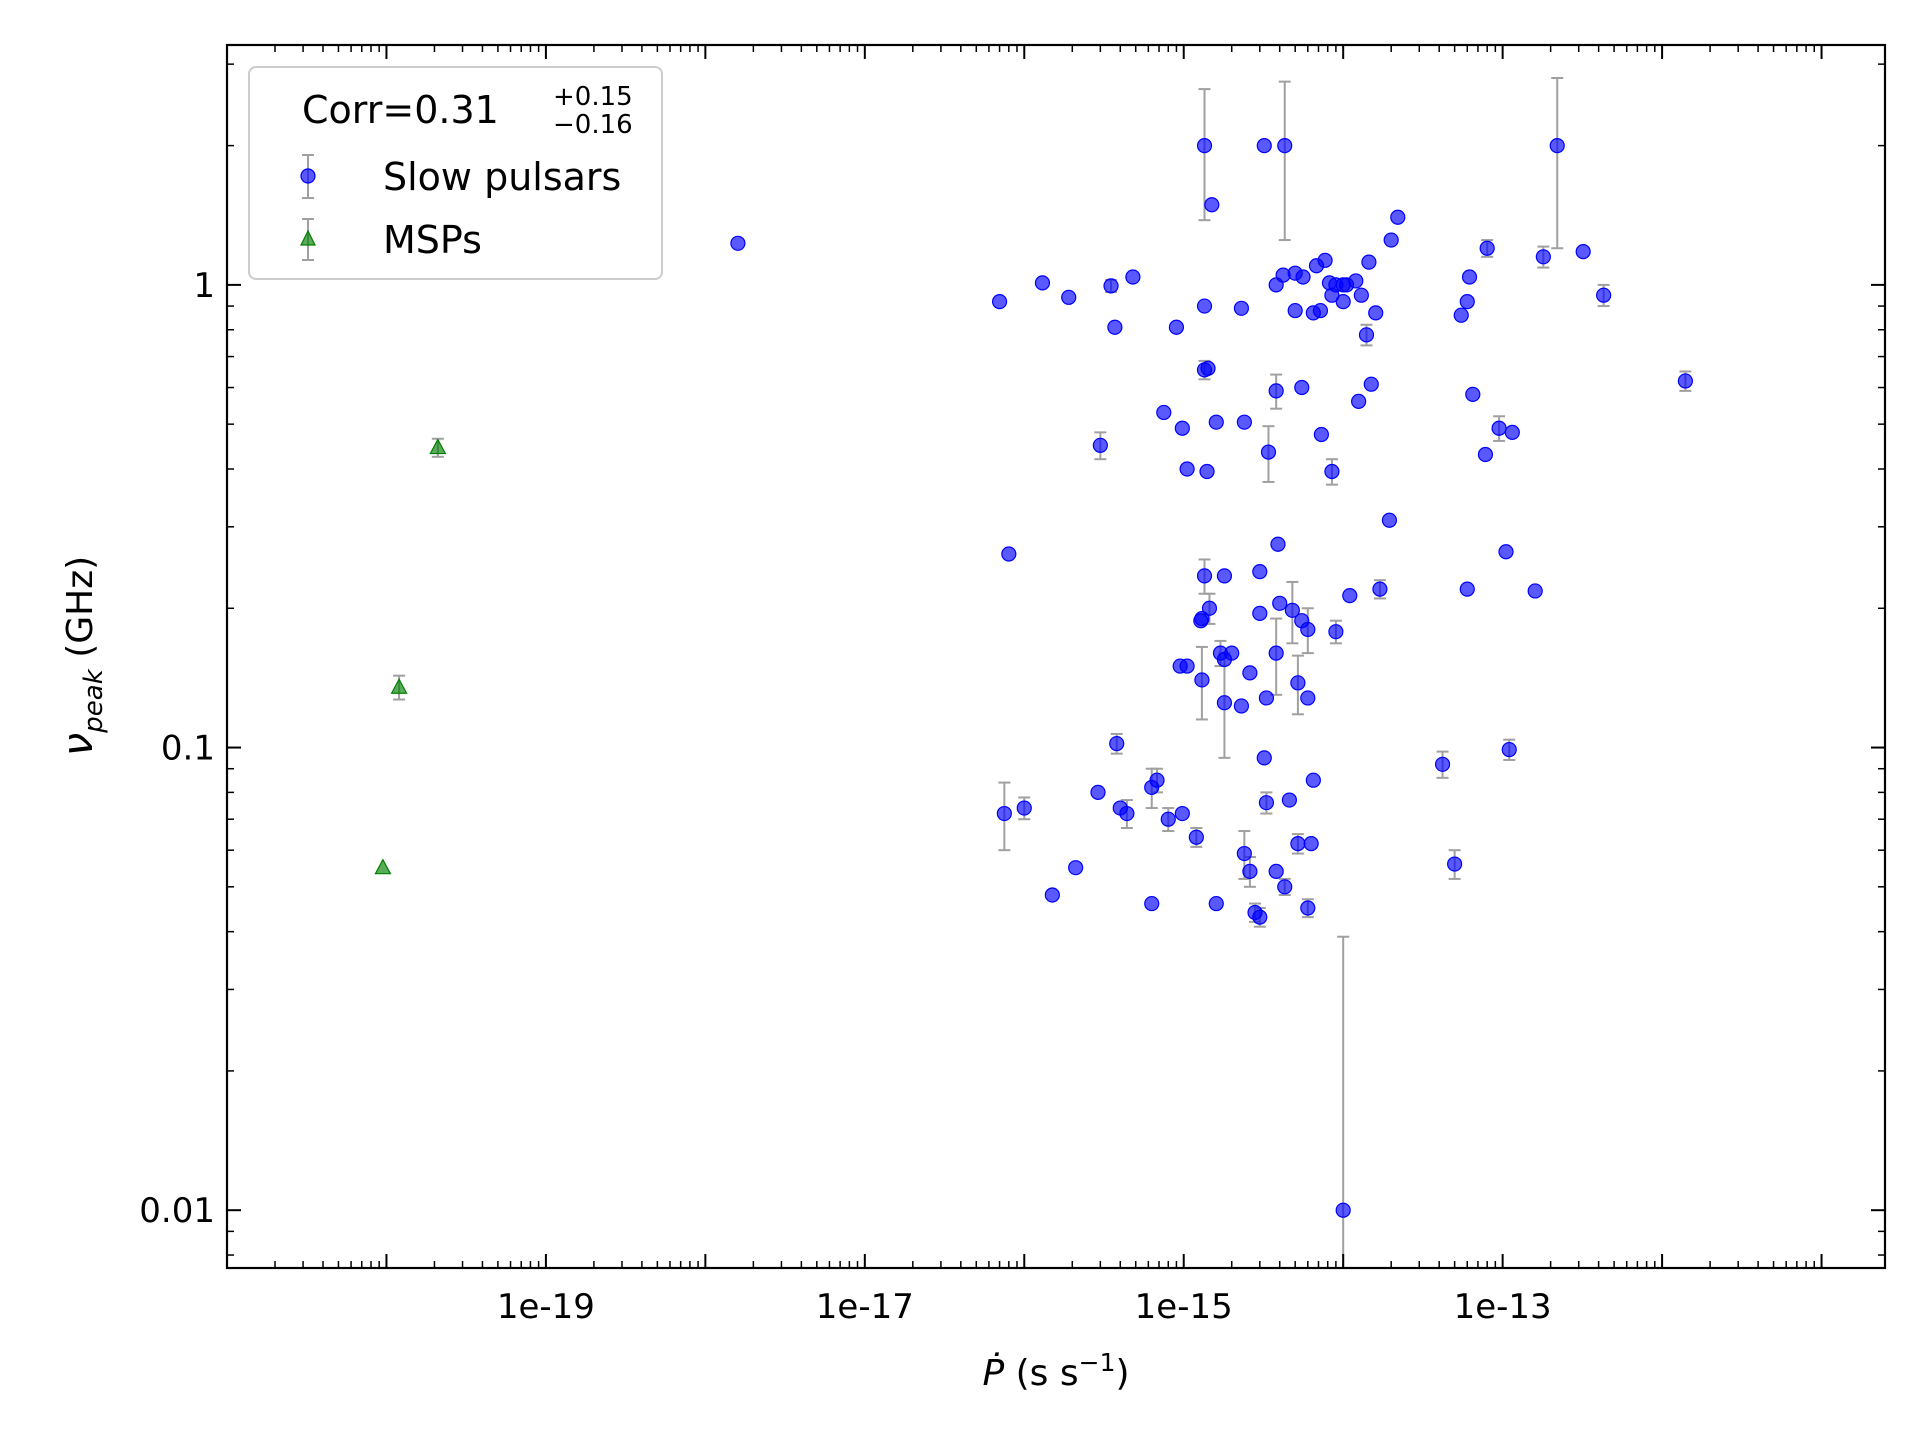 This screenshot has height=1440, width=1920. Describe the element at coordinates (308, 176) in the screenshot. I see `legend-slow-marker` at that location.